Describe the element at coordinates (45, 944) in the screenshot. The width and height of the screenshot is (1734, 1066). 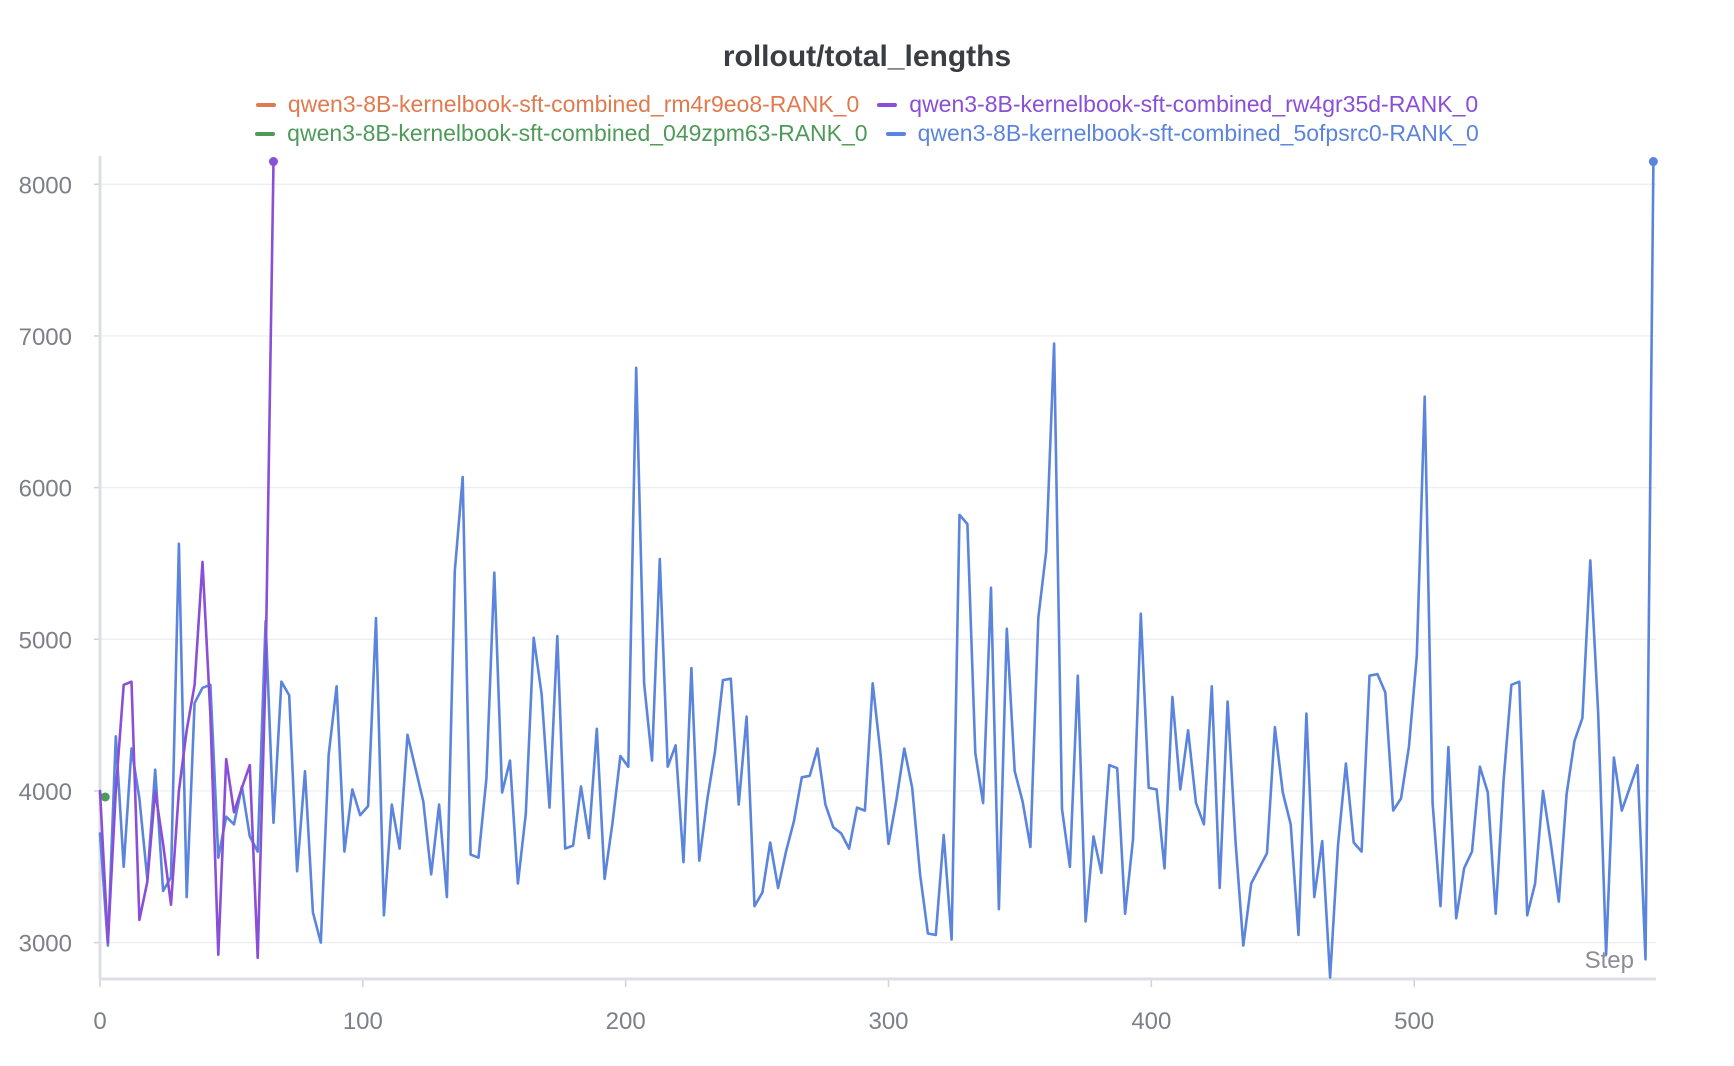
I see `y-tick-label-3000: 3000` at that location.